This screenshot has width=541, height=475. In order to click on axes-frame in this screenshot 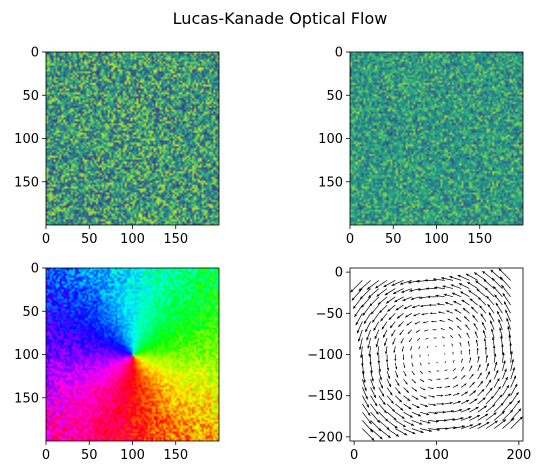, I will do `click(132, 354)`.